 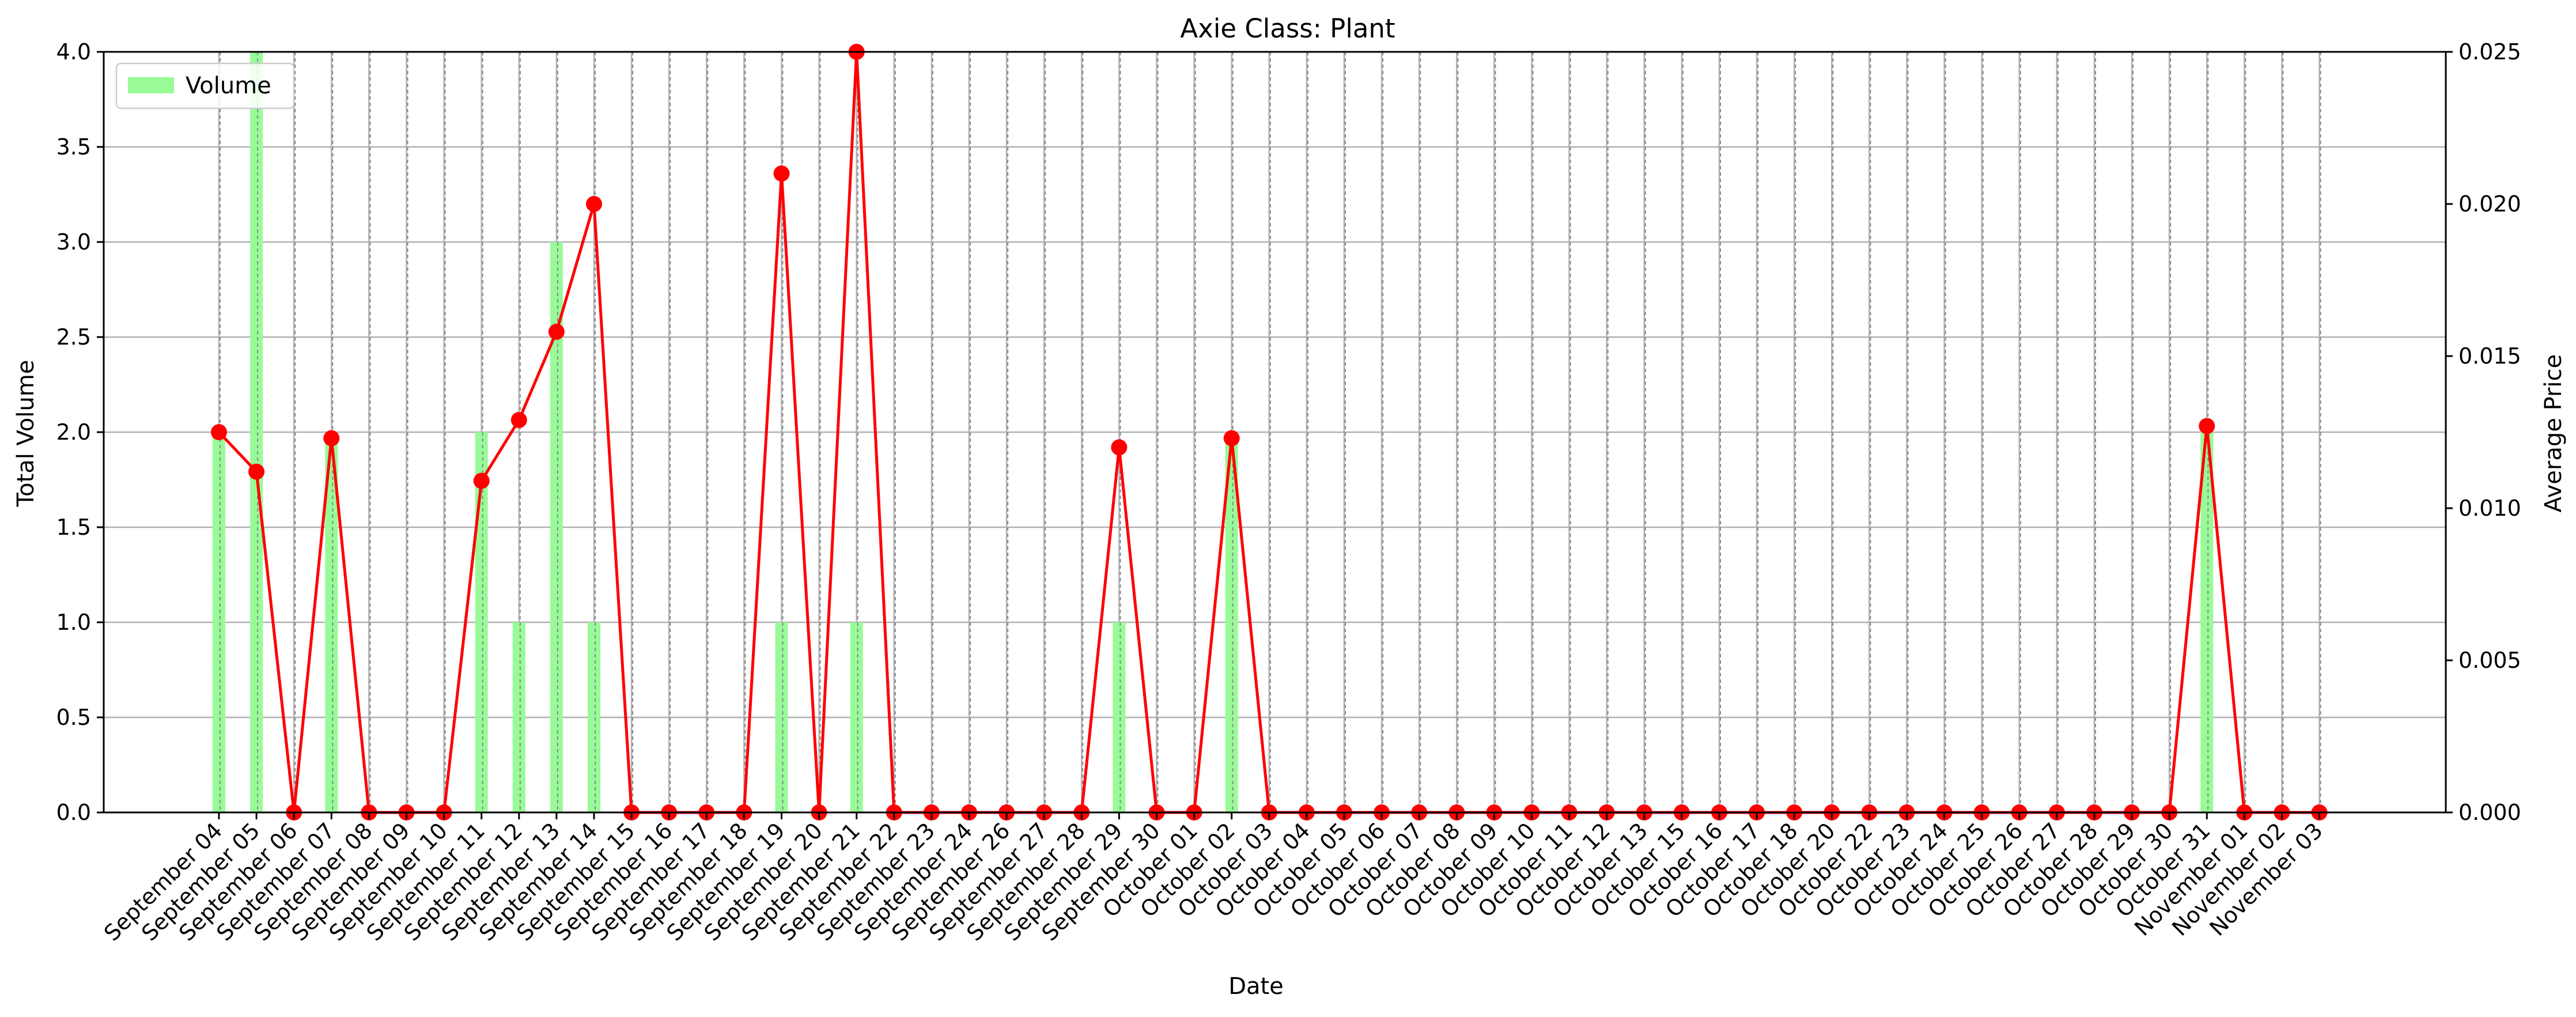 What do you see at coordinates (73, 812) in the screenshot?
I see `y-tick-label: 0.0` at bounding box center [73, 812].